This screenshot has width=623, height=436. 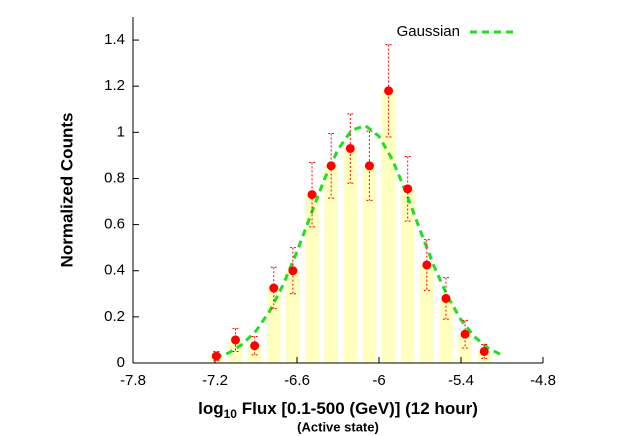 I want to click on x-label-sub: 10, so click(x=231, y=414).